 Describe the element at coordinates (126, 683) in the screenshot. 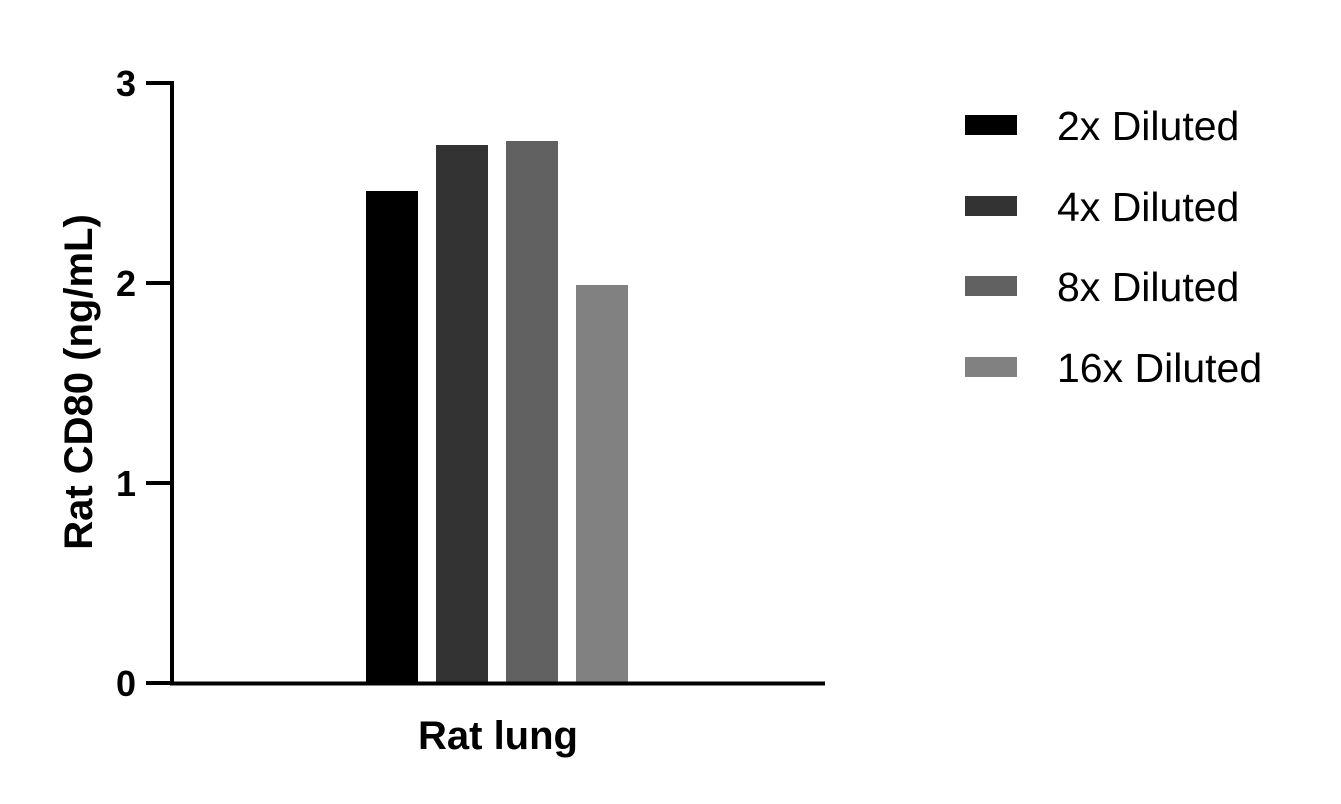

I see `y-tick-label: 0` at that location.